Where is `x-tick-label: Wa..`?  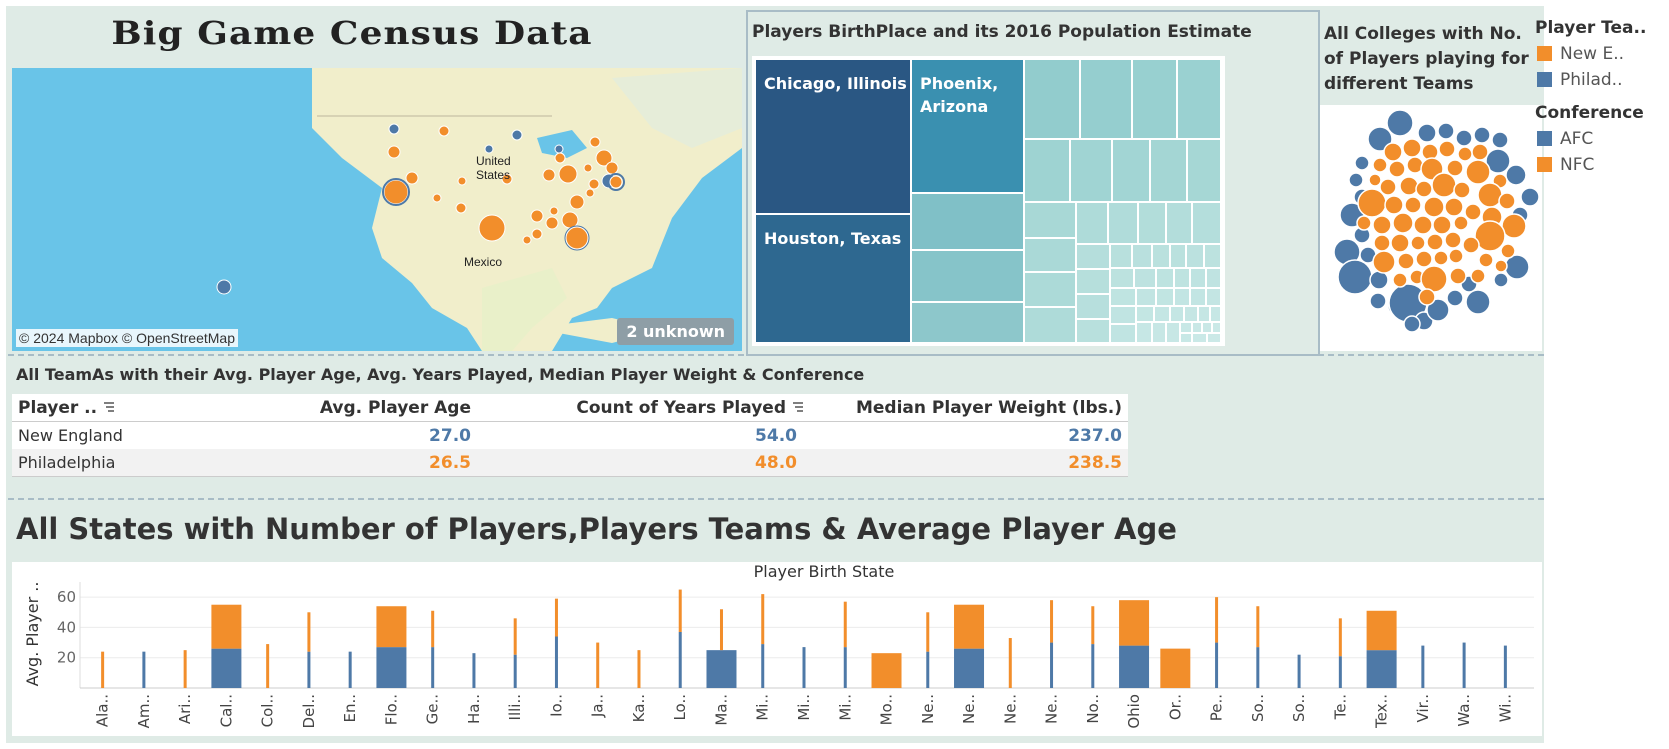 x-tick-label: Wa.. is located at coordinates (1464, 710).